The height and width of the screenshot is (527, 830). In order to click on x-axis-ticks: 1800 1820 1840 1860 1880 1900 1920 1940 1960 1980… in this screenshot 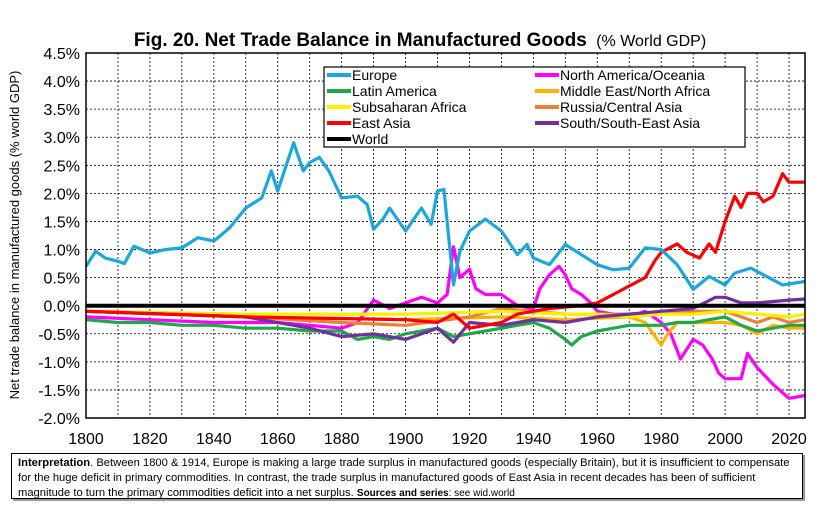, I will do `click(437, 439)`.